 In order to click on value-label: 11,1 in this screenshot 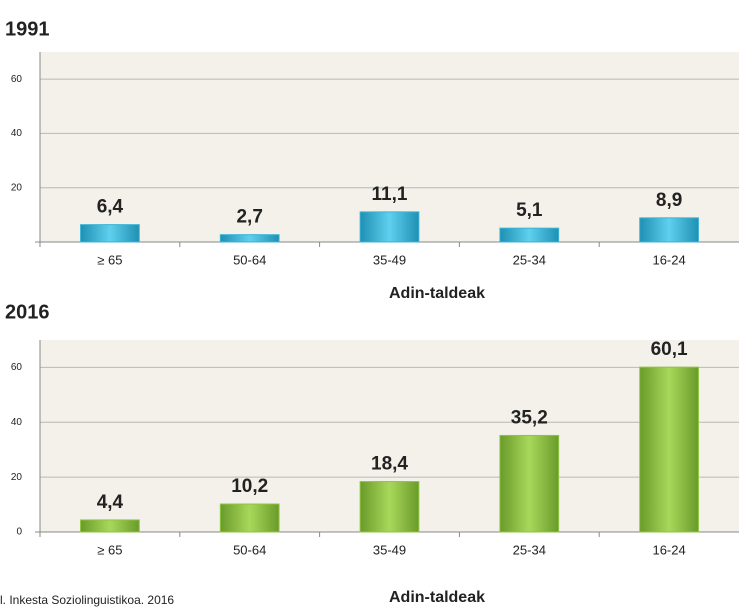, I will do `click(390, 194)`.